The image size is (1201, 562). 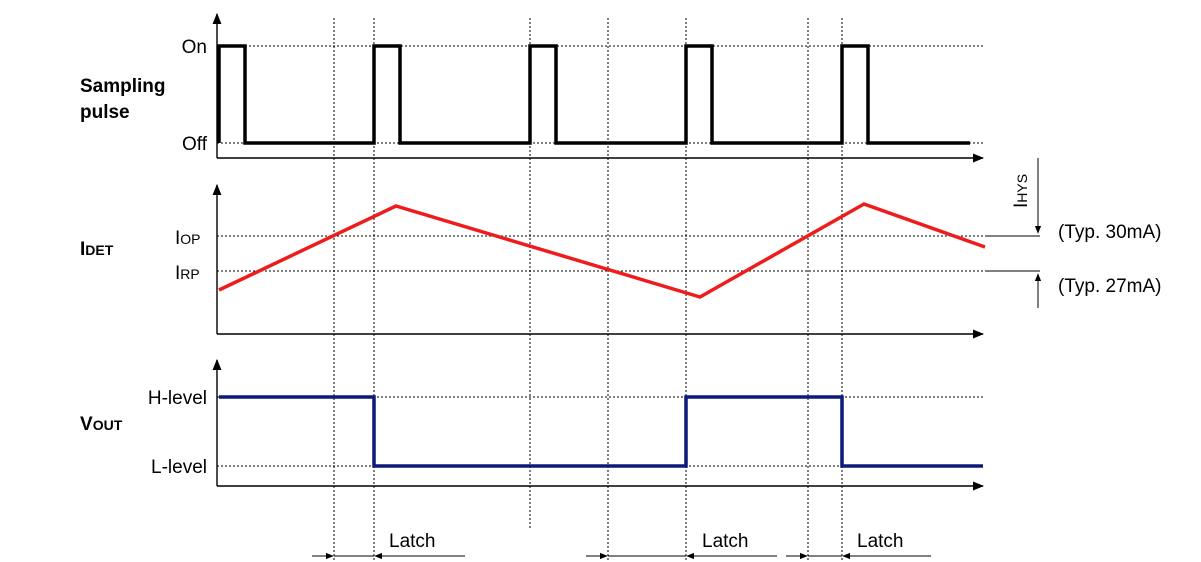 I want to click on idet-current-trace, so click(x=602, y=250).